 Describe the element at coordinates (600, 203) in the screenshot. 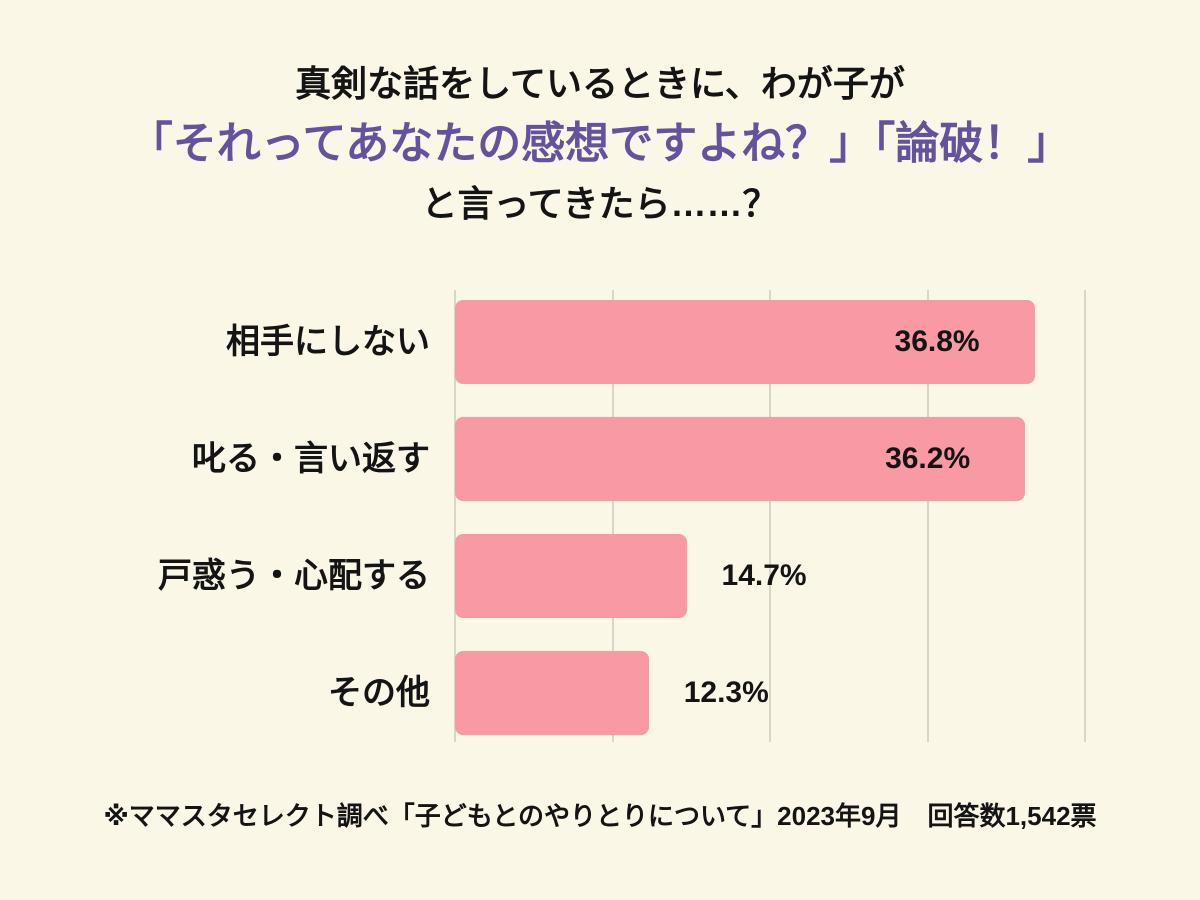

I see `chart-title-line-3: と言ってきたら……？` at that location.